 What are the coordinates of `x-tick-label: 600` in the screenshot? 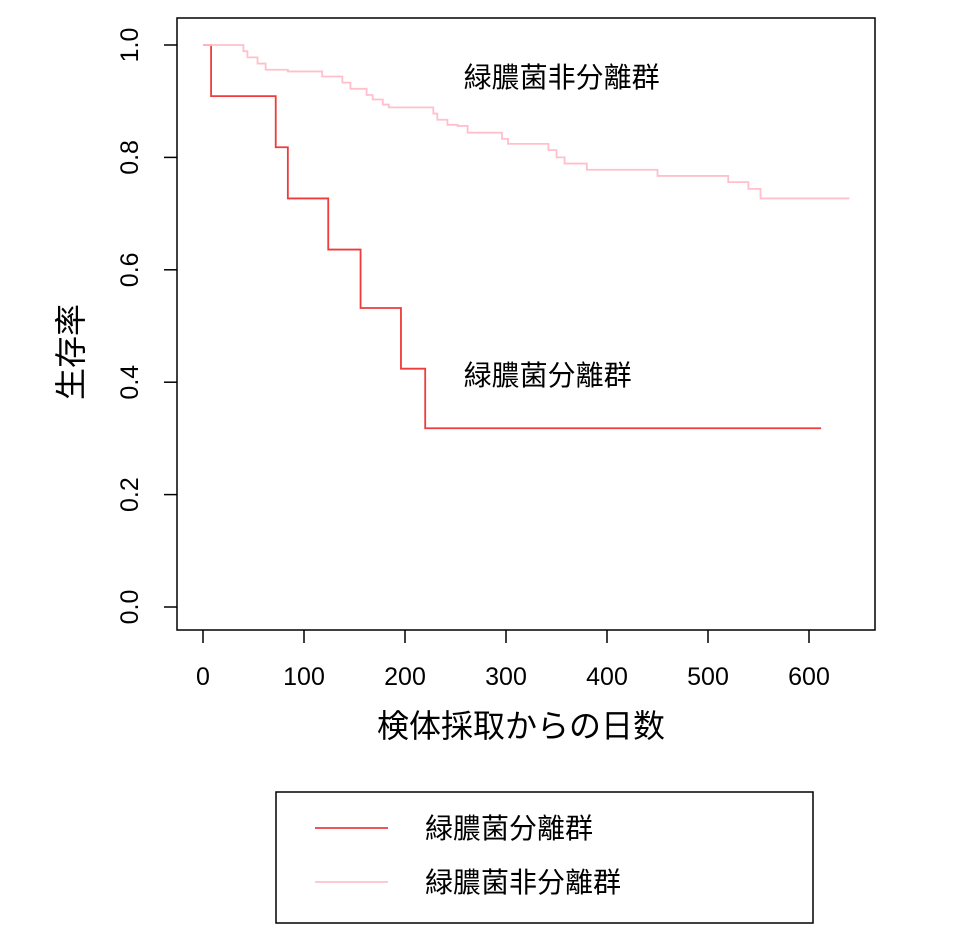 It's located at (809, 677).